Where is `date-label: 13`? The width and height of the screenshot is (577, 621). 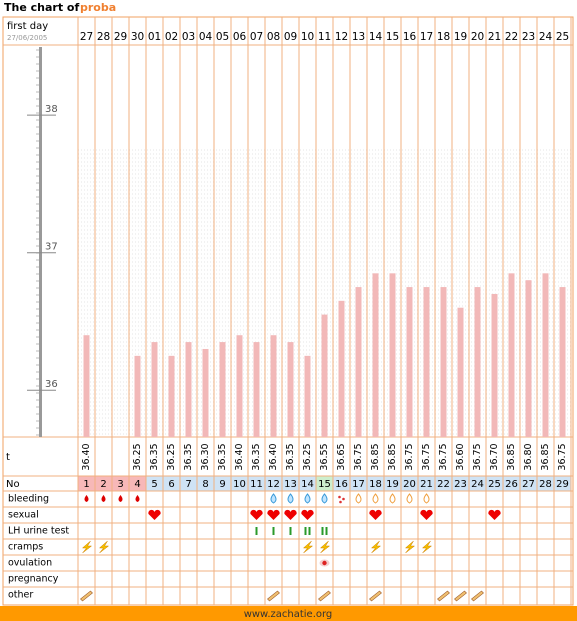 date-label: 13 is located at coordinates (358, 37).